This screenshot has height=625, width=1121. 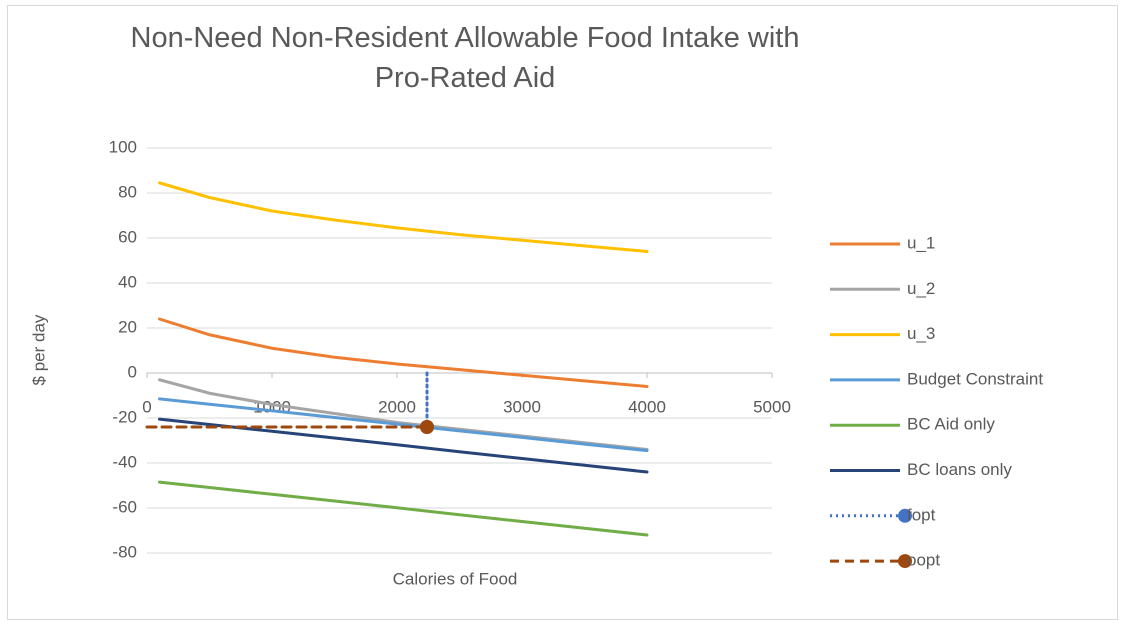 I want to click on legend-label: BC loans only, so click(x=959, y=469).